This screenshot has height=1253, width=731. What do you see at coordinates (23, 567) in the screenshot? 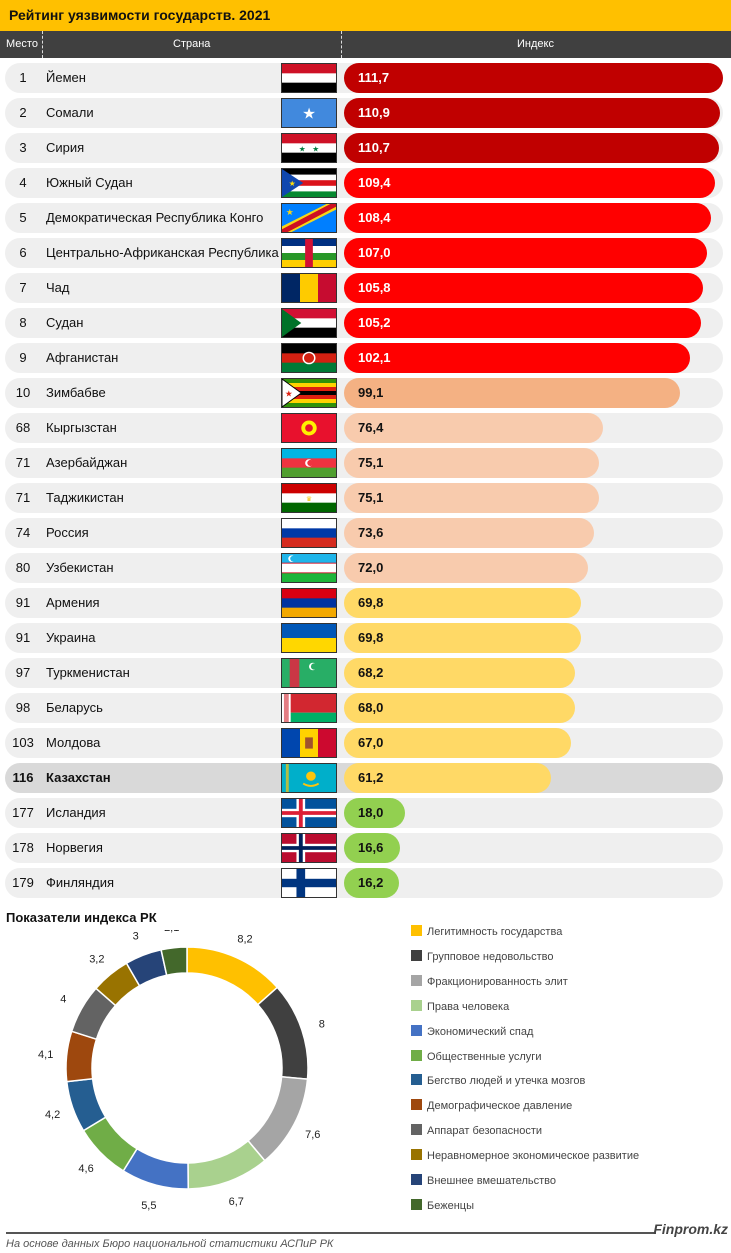
I see `rank: 80` at bounding box center [23, 567].